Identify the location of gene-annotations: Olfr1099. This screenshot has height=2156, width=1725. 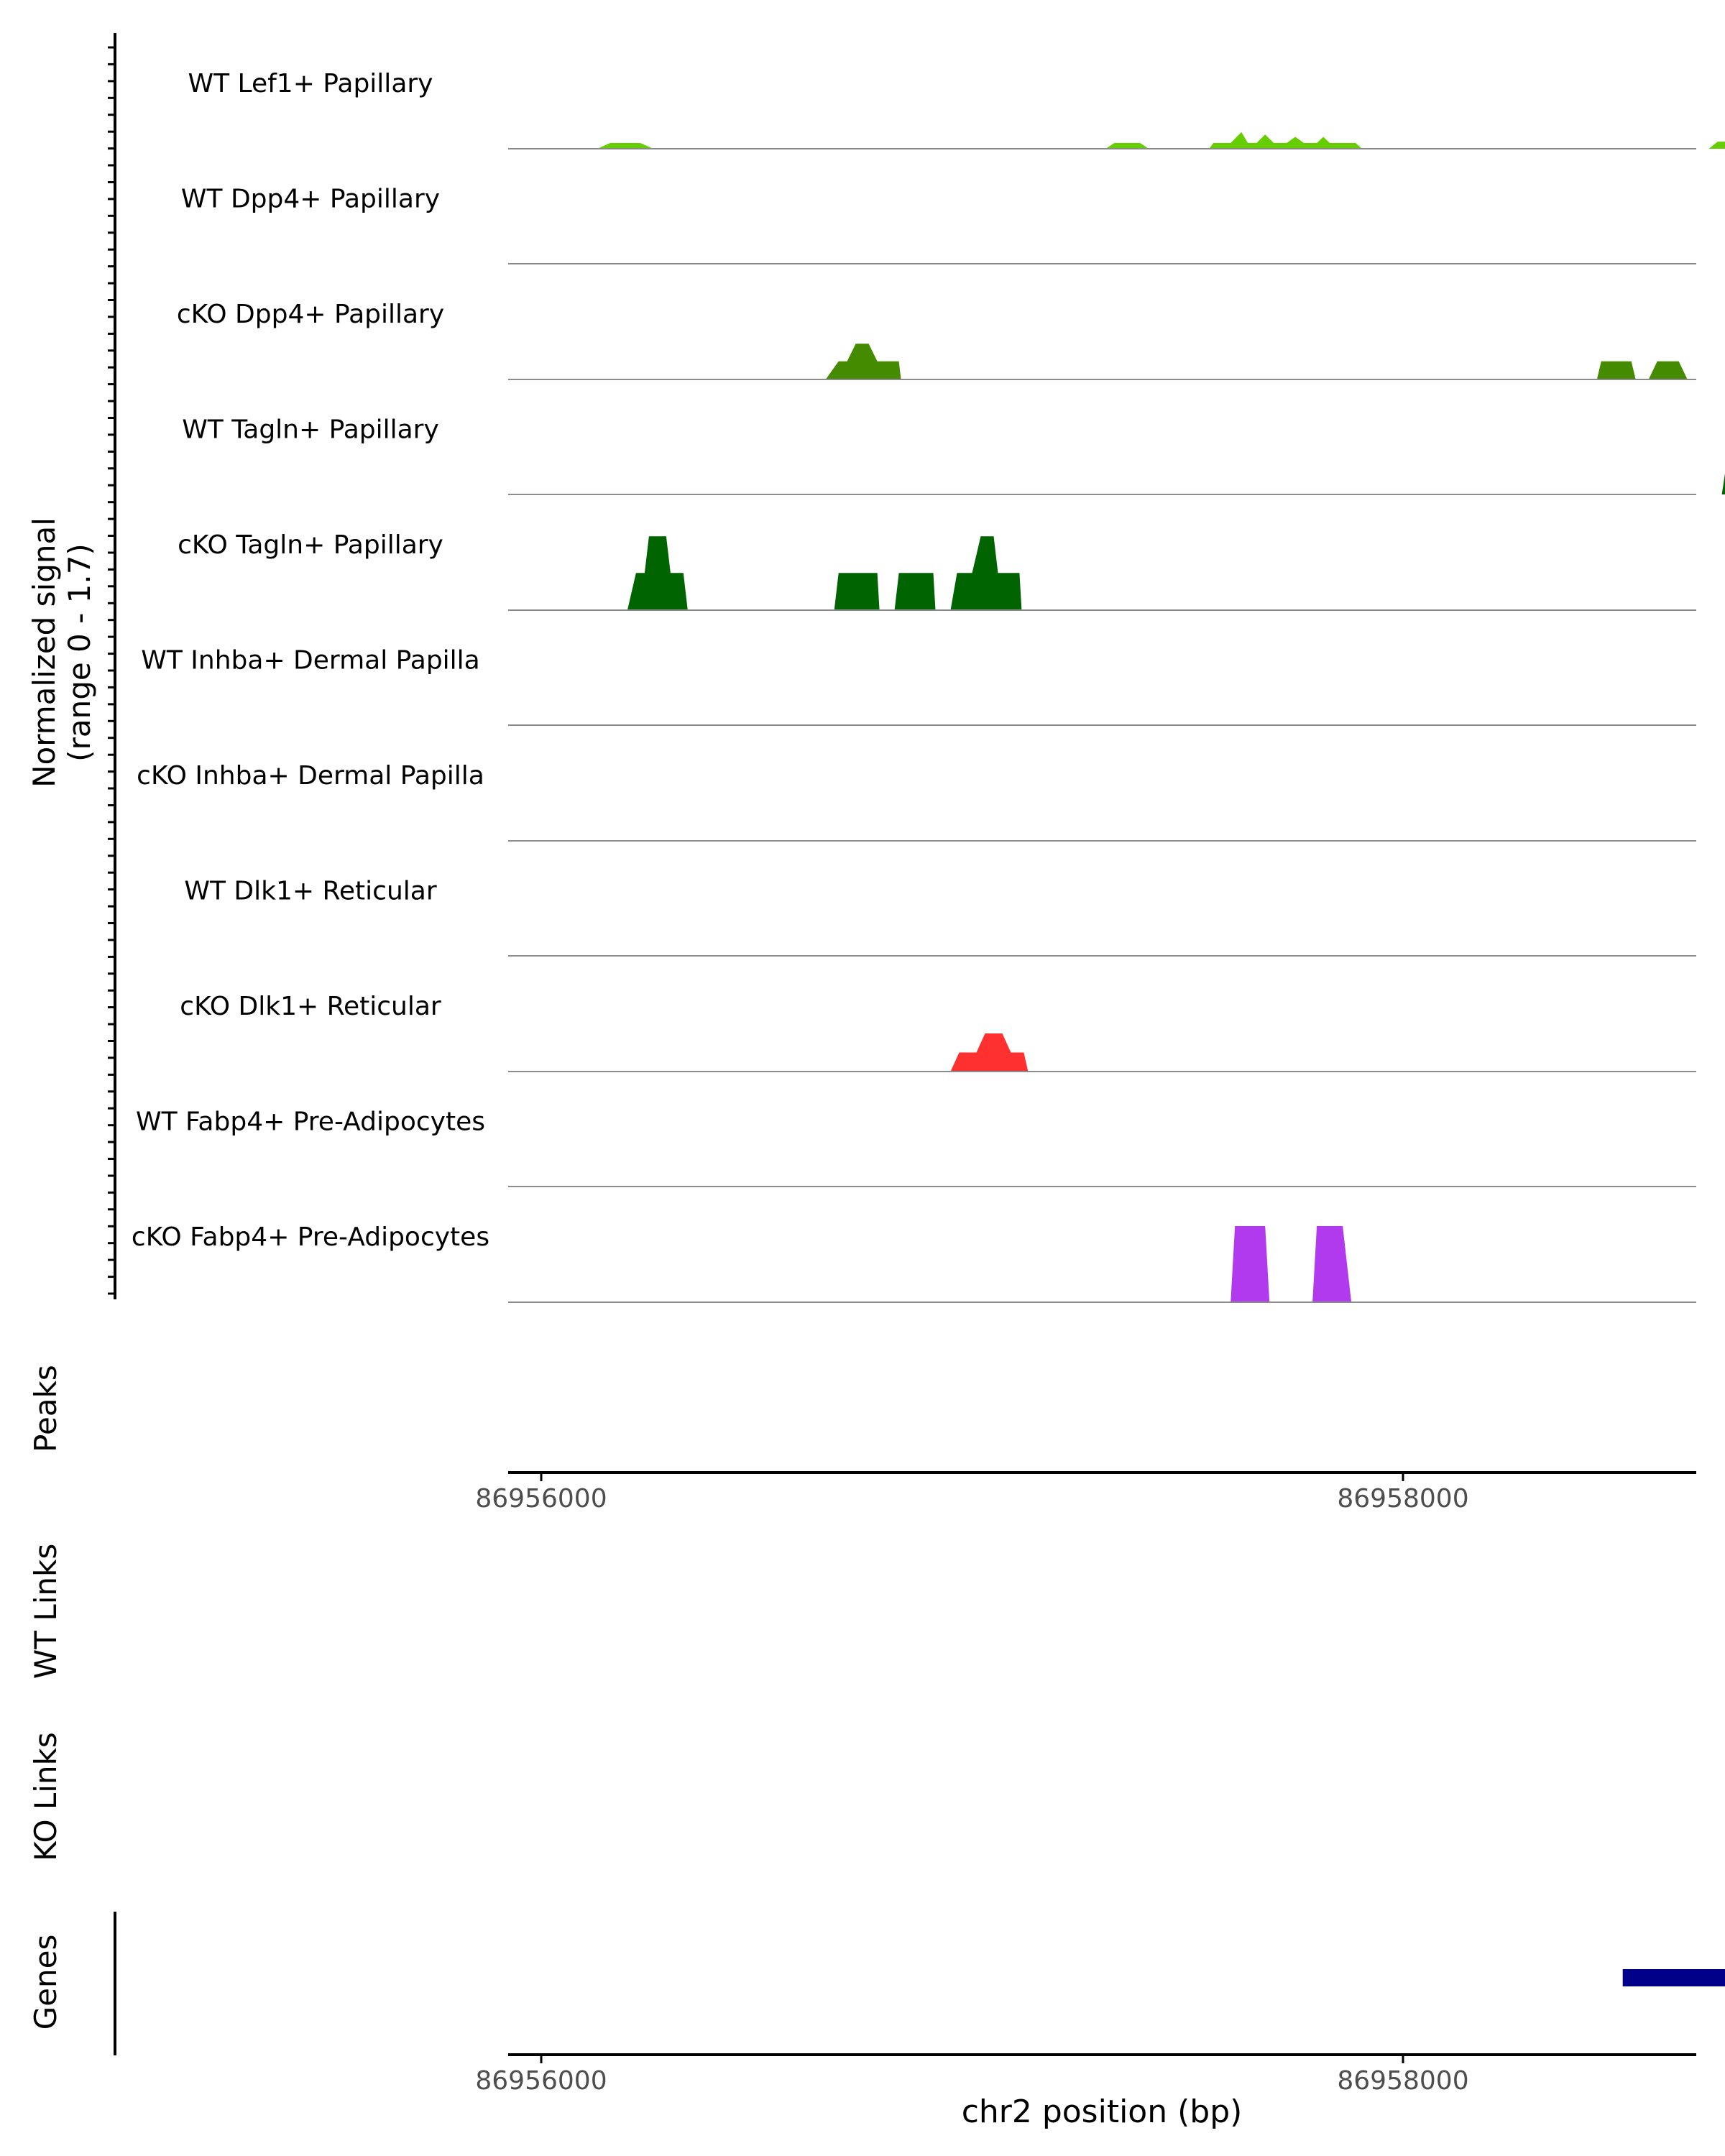
(1673, 1978).